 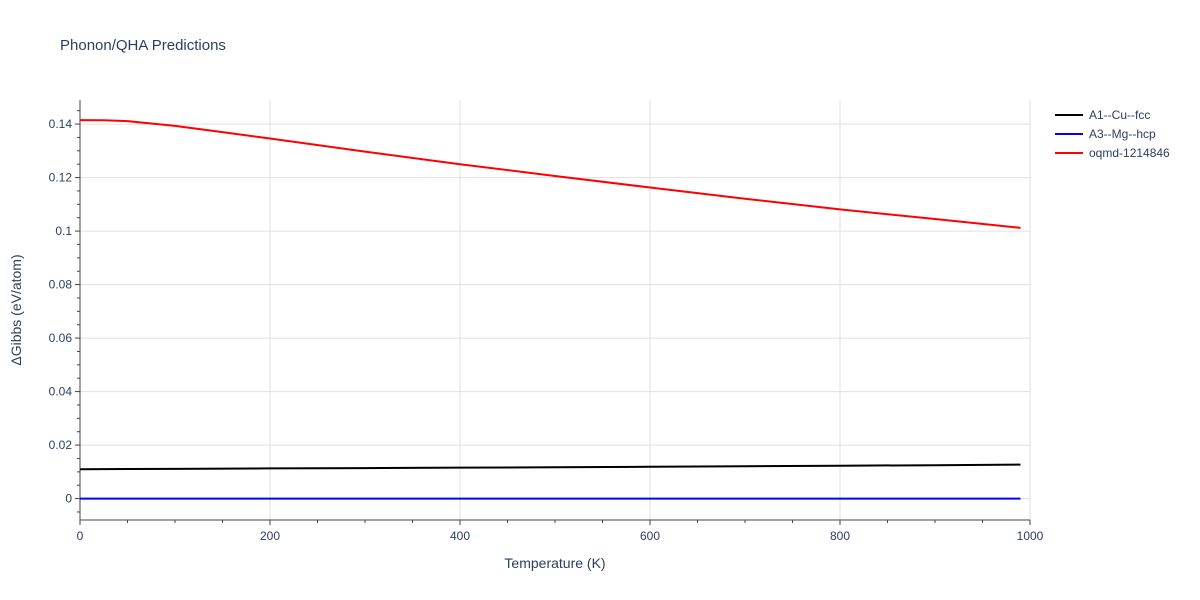 I want to click on y-tick-label: 0.02, so click(x=61, y=445).